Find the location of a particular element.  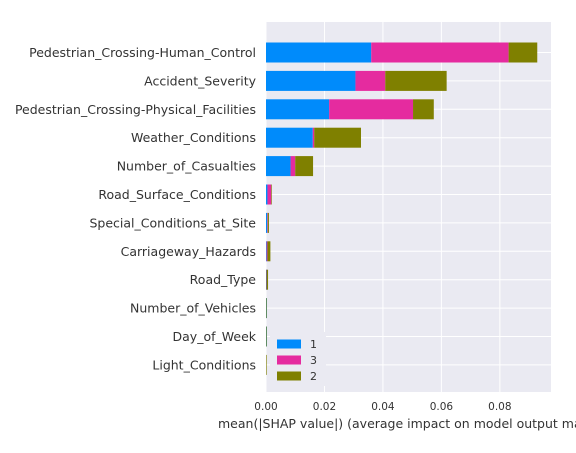

legend-label: 2 is located at coordinates (313, 376).